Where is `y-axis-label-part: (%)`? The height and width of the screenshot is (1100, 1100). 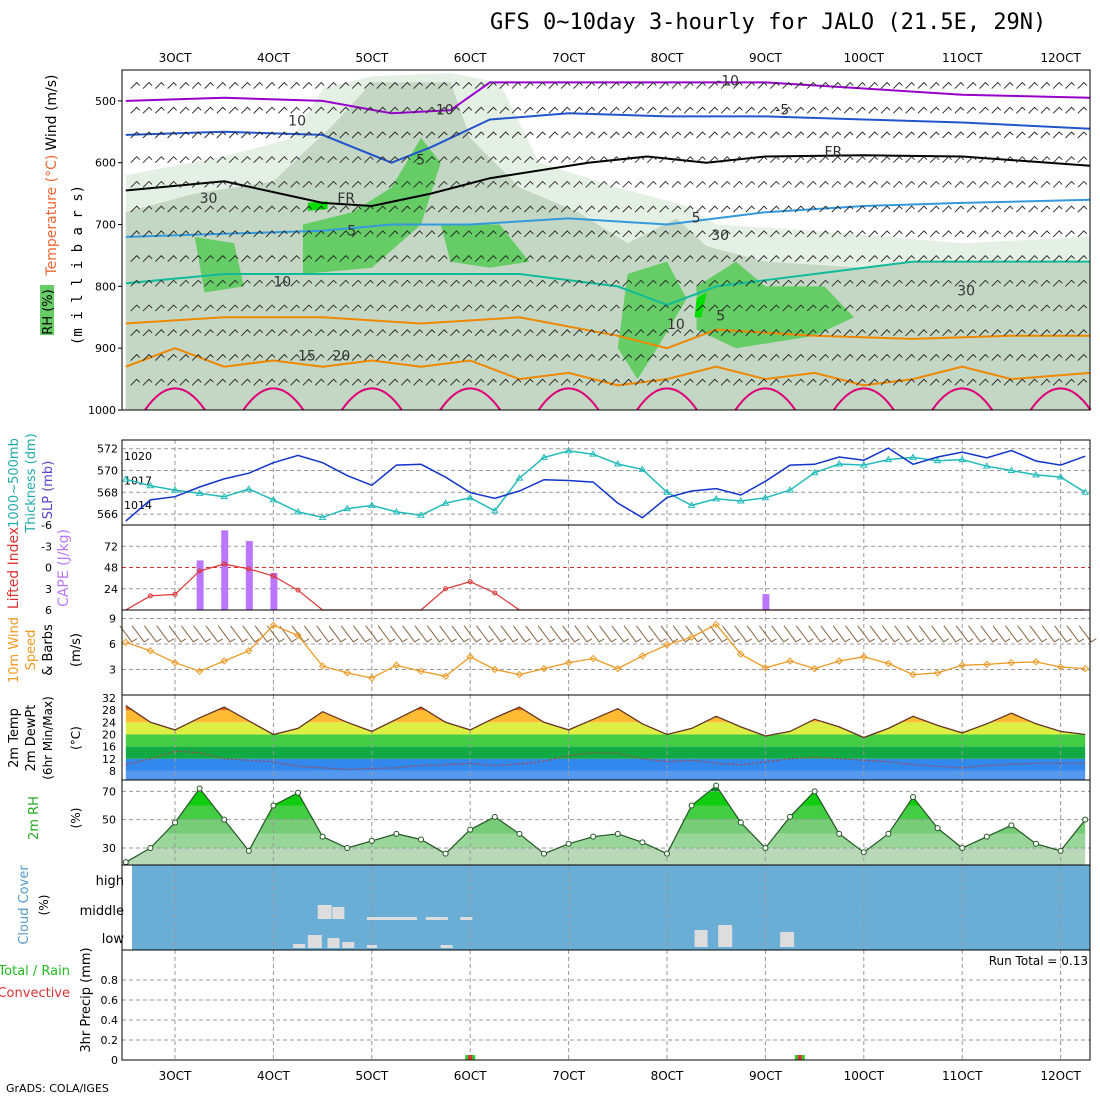
y-axis-label-part: (%) is located at coordinates (44, 905).